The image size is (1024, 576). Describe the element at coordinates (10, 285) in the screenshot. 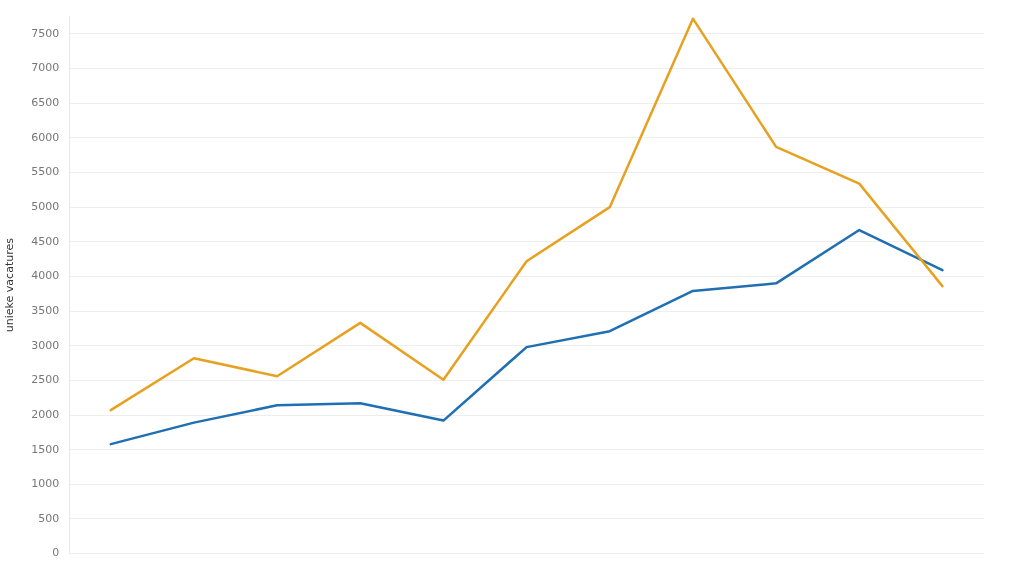

I see `y-axis-title: unieke vacatures` at that location.